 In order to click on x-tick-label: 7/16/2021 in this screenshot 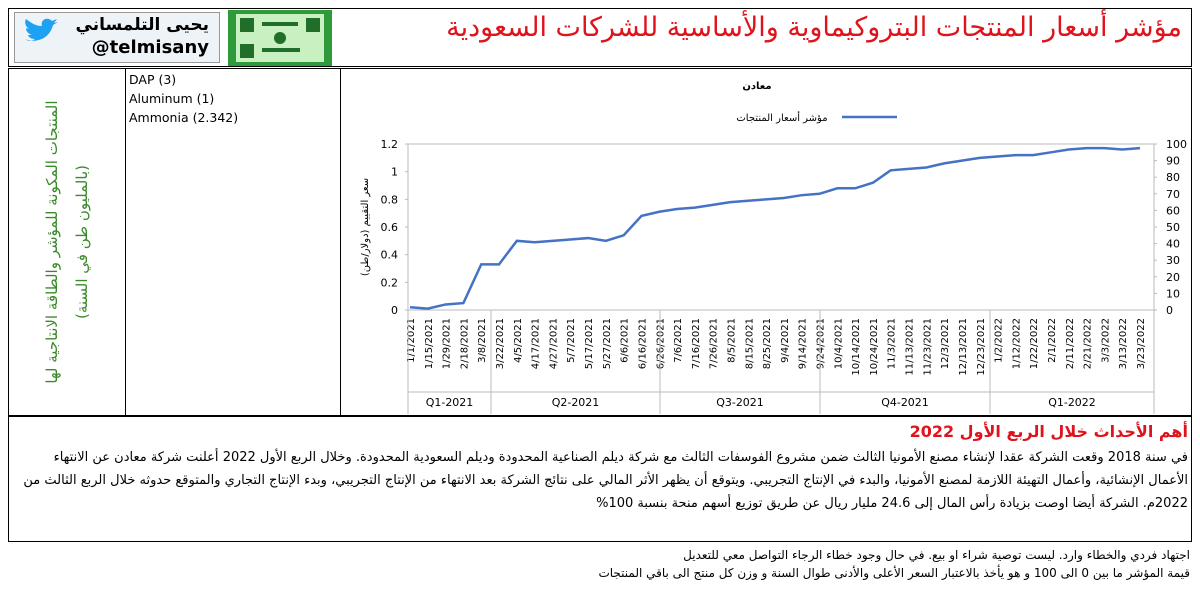, I will do `click(696, 343)`.